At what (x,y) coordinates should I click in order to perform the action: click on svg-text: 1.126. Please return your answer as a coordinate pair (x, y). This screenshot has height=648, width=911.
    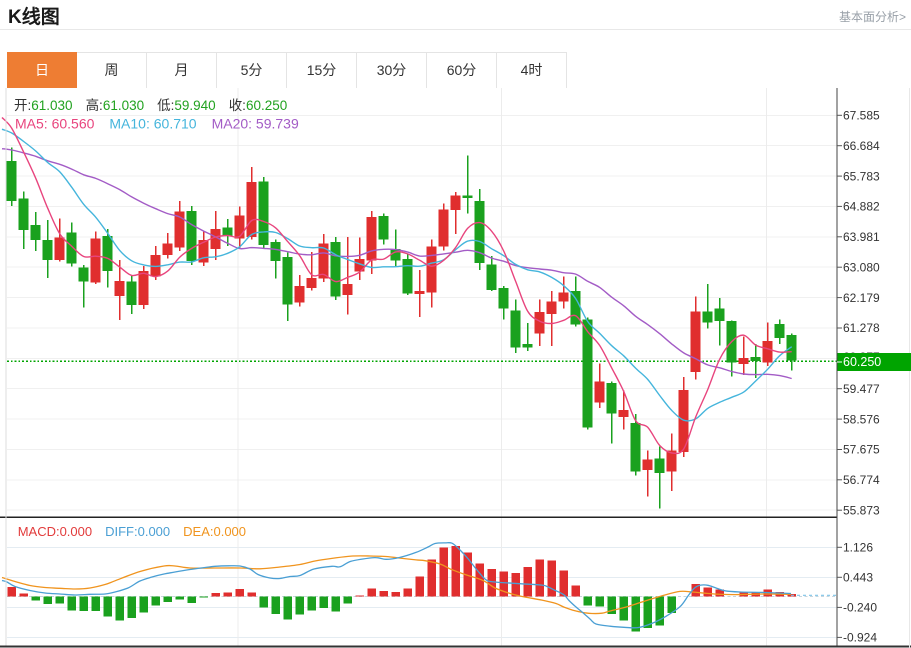
    Looking at the image, I should click on (858, 548).